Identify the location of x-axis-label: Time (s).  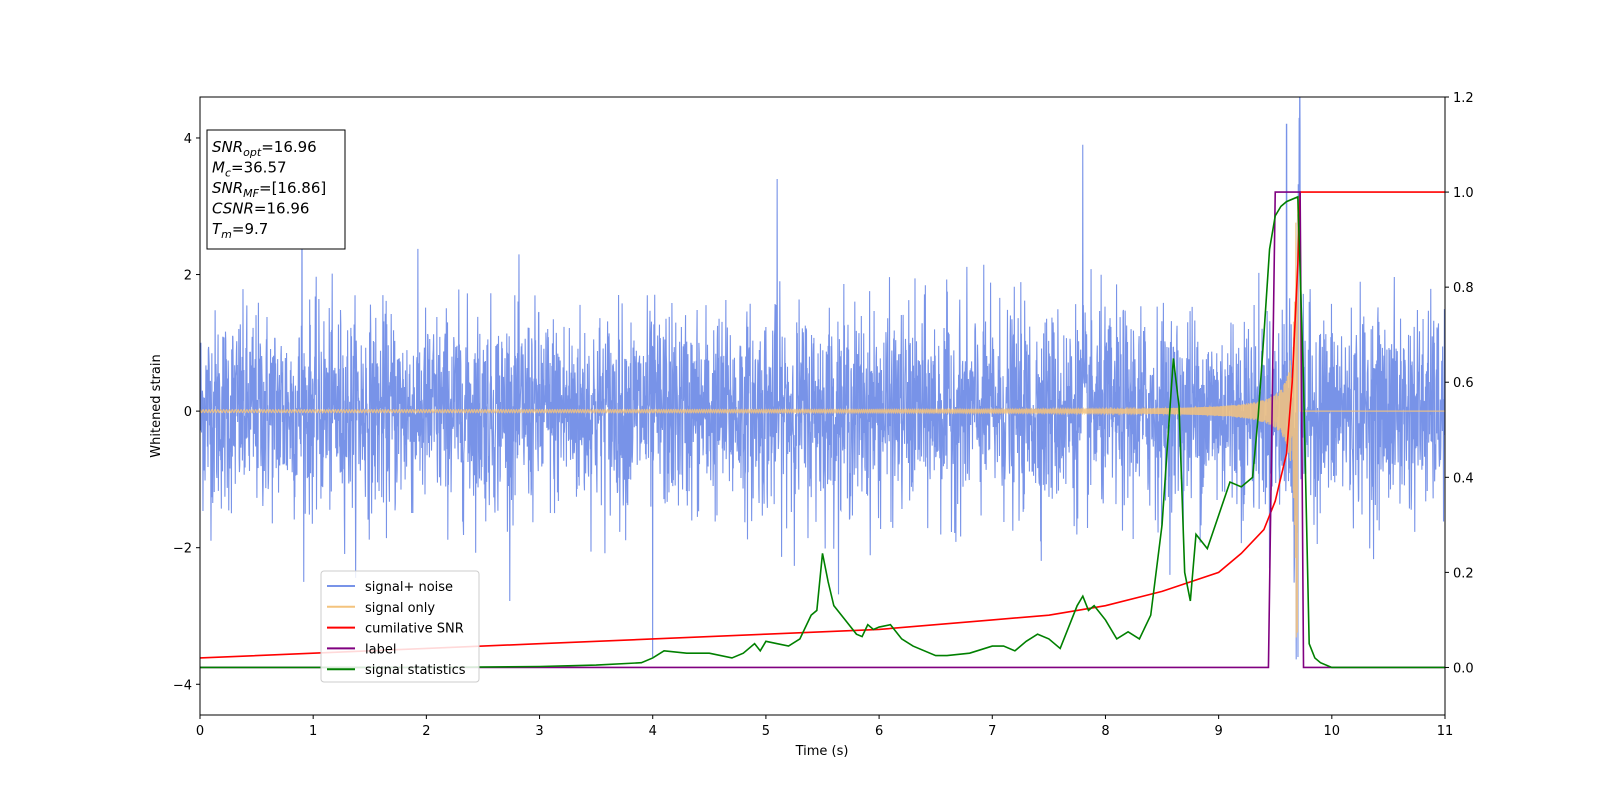
(822, 751).